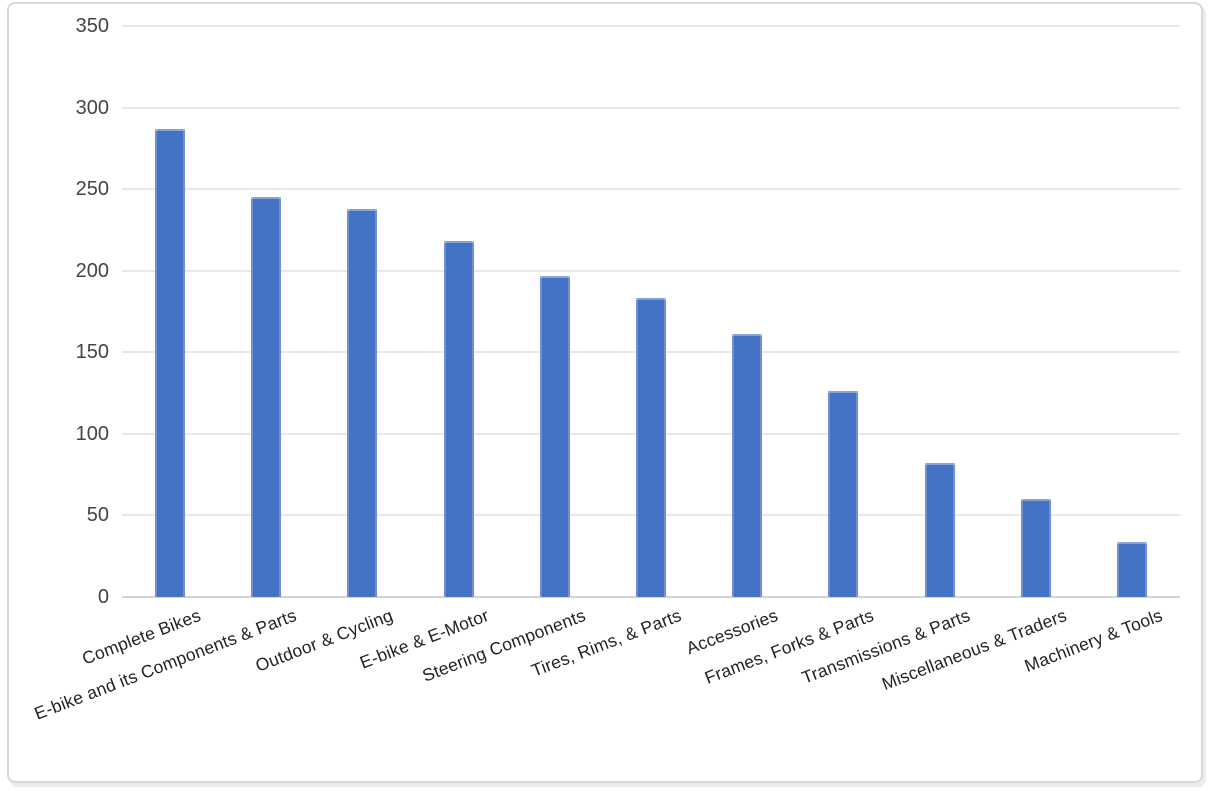 This screenshot has height=791, width=1209. I want to click on y-axis-tick-label: 350, so click(92, 26).